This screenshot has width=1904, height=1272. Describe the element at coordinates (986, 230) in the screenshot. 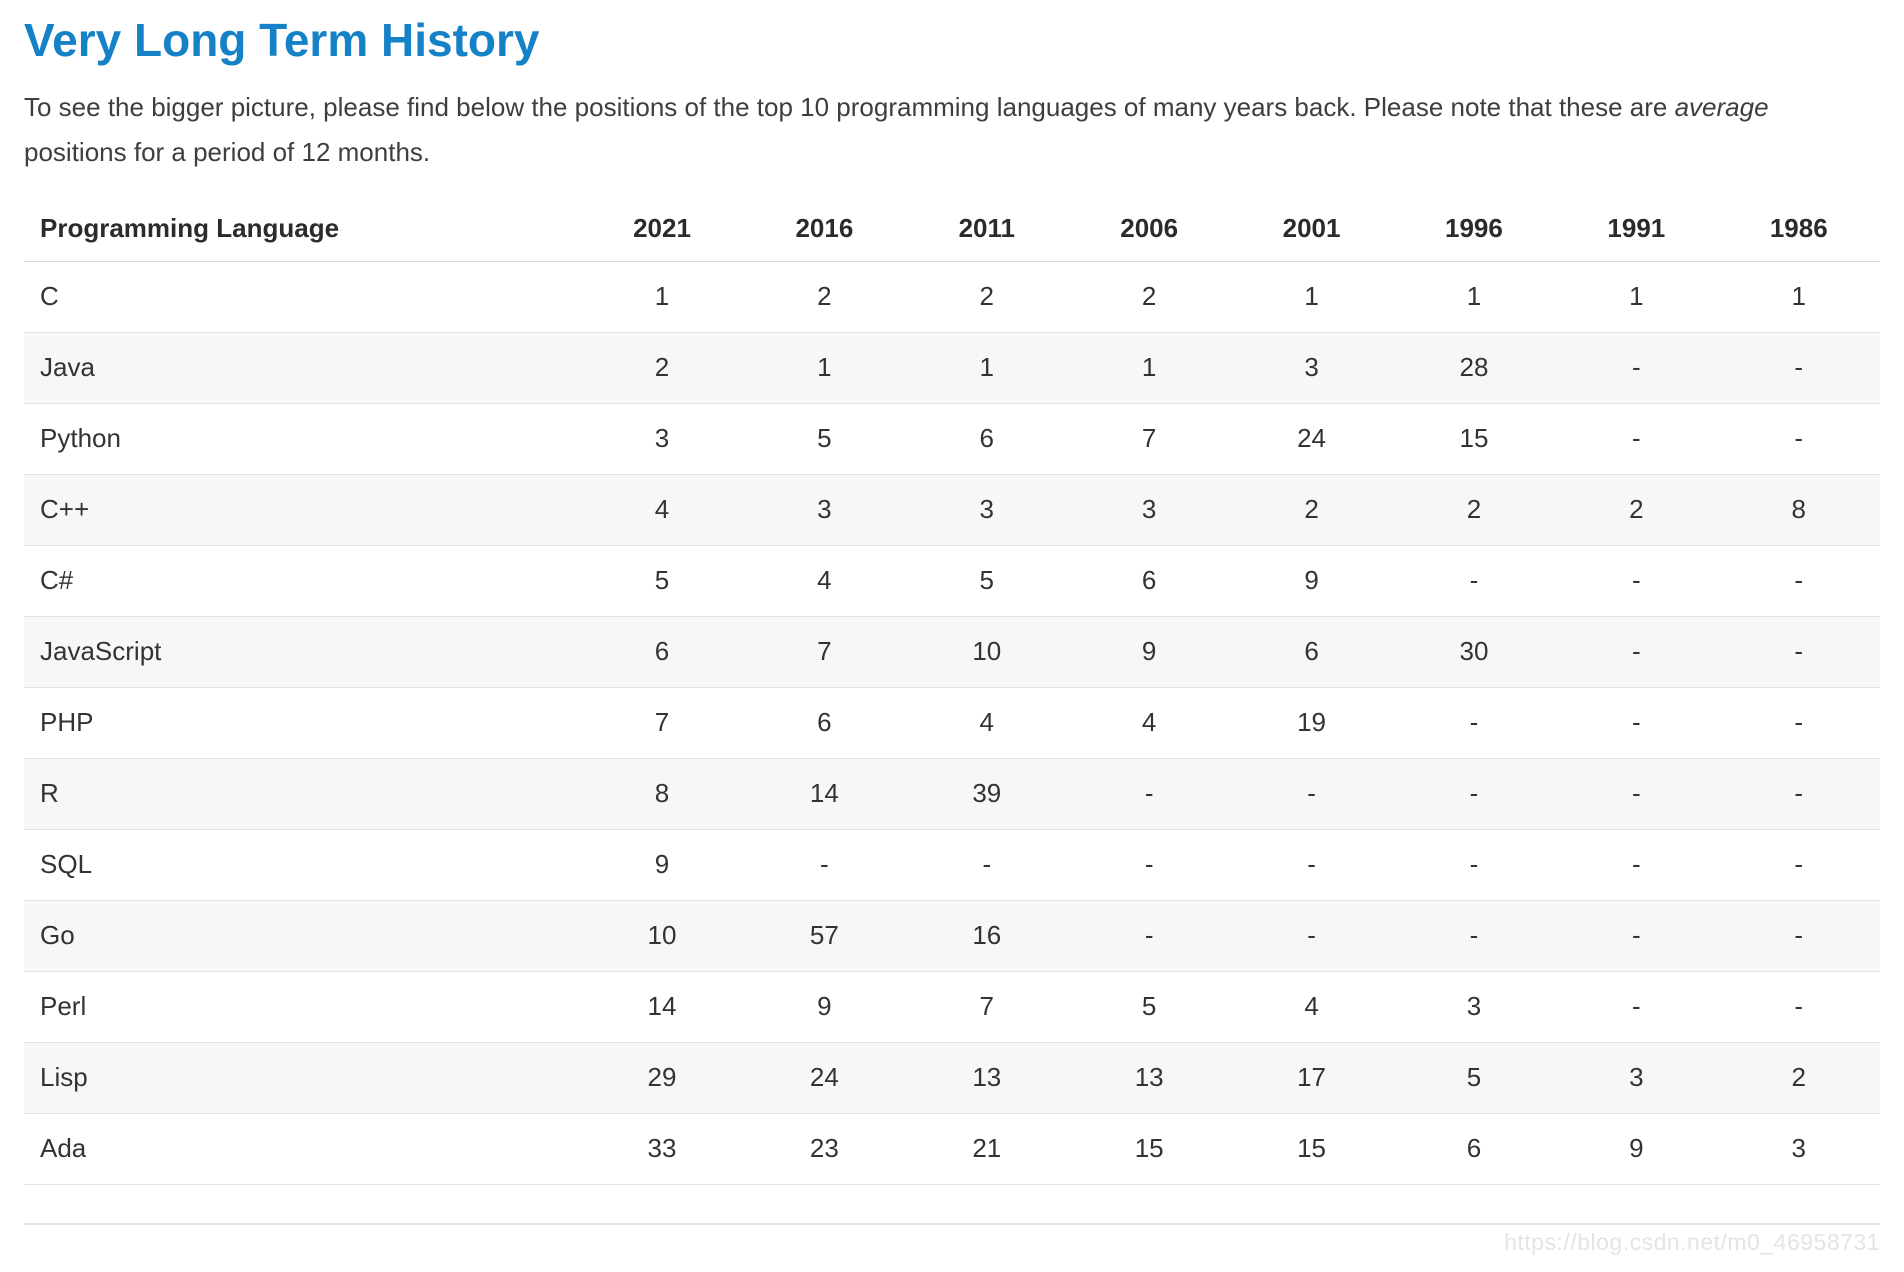

I see `column-header-year: 2011` at that location.